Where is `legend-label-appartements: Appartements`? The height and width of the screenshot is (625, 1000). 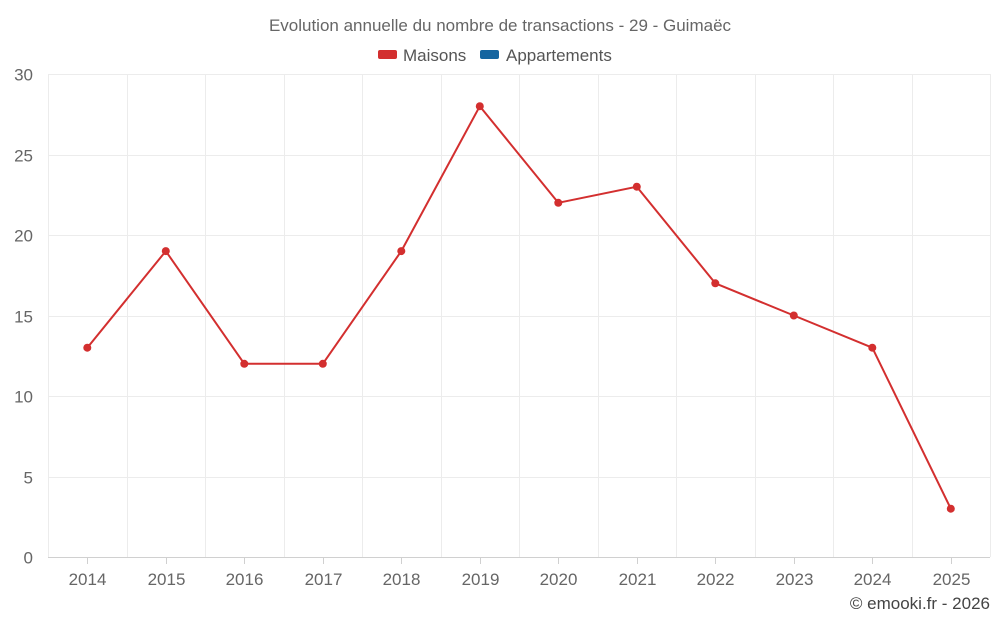 legend-label-appartements: Appartements is located at coordinates (559, 55).